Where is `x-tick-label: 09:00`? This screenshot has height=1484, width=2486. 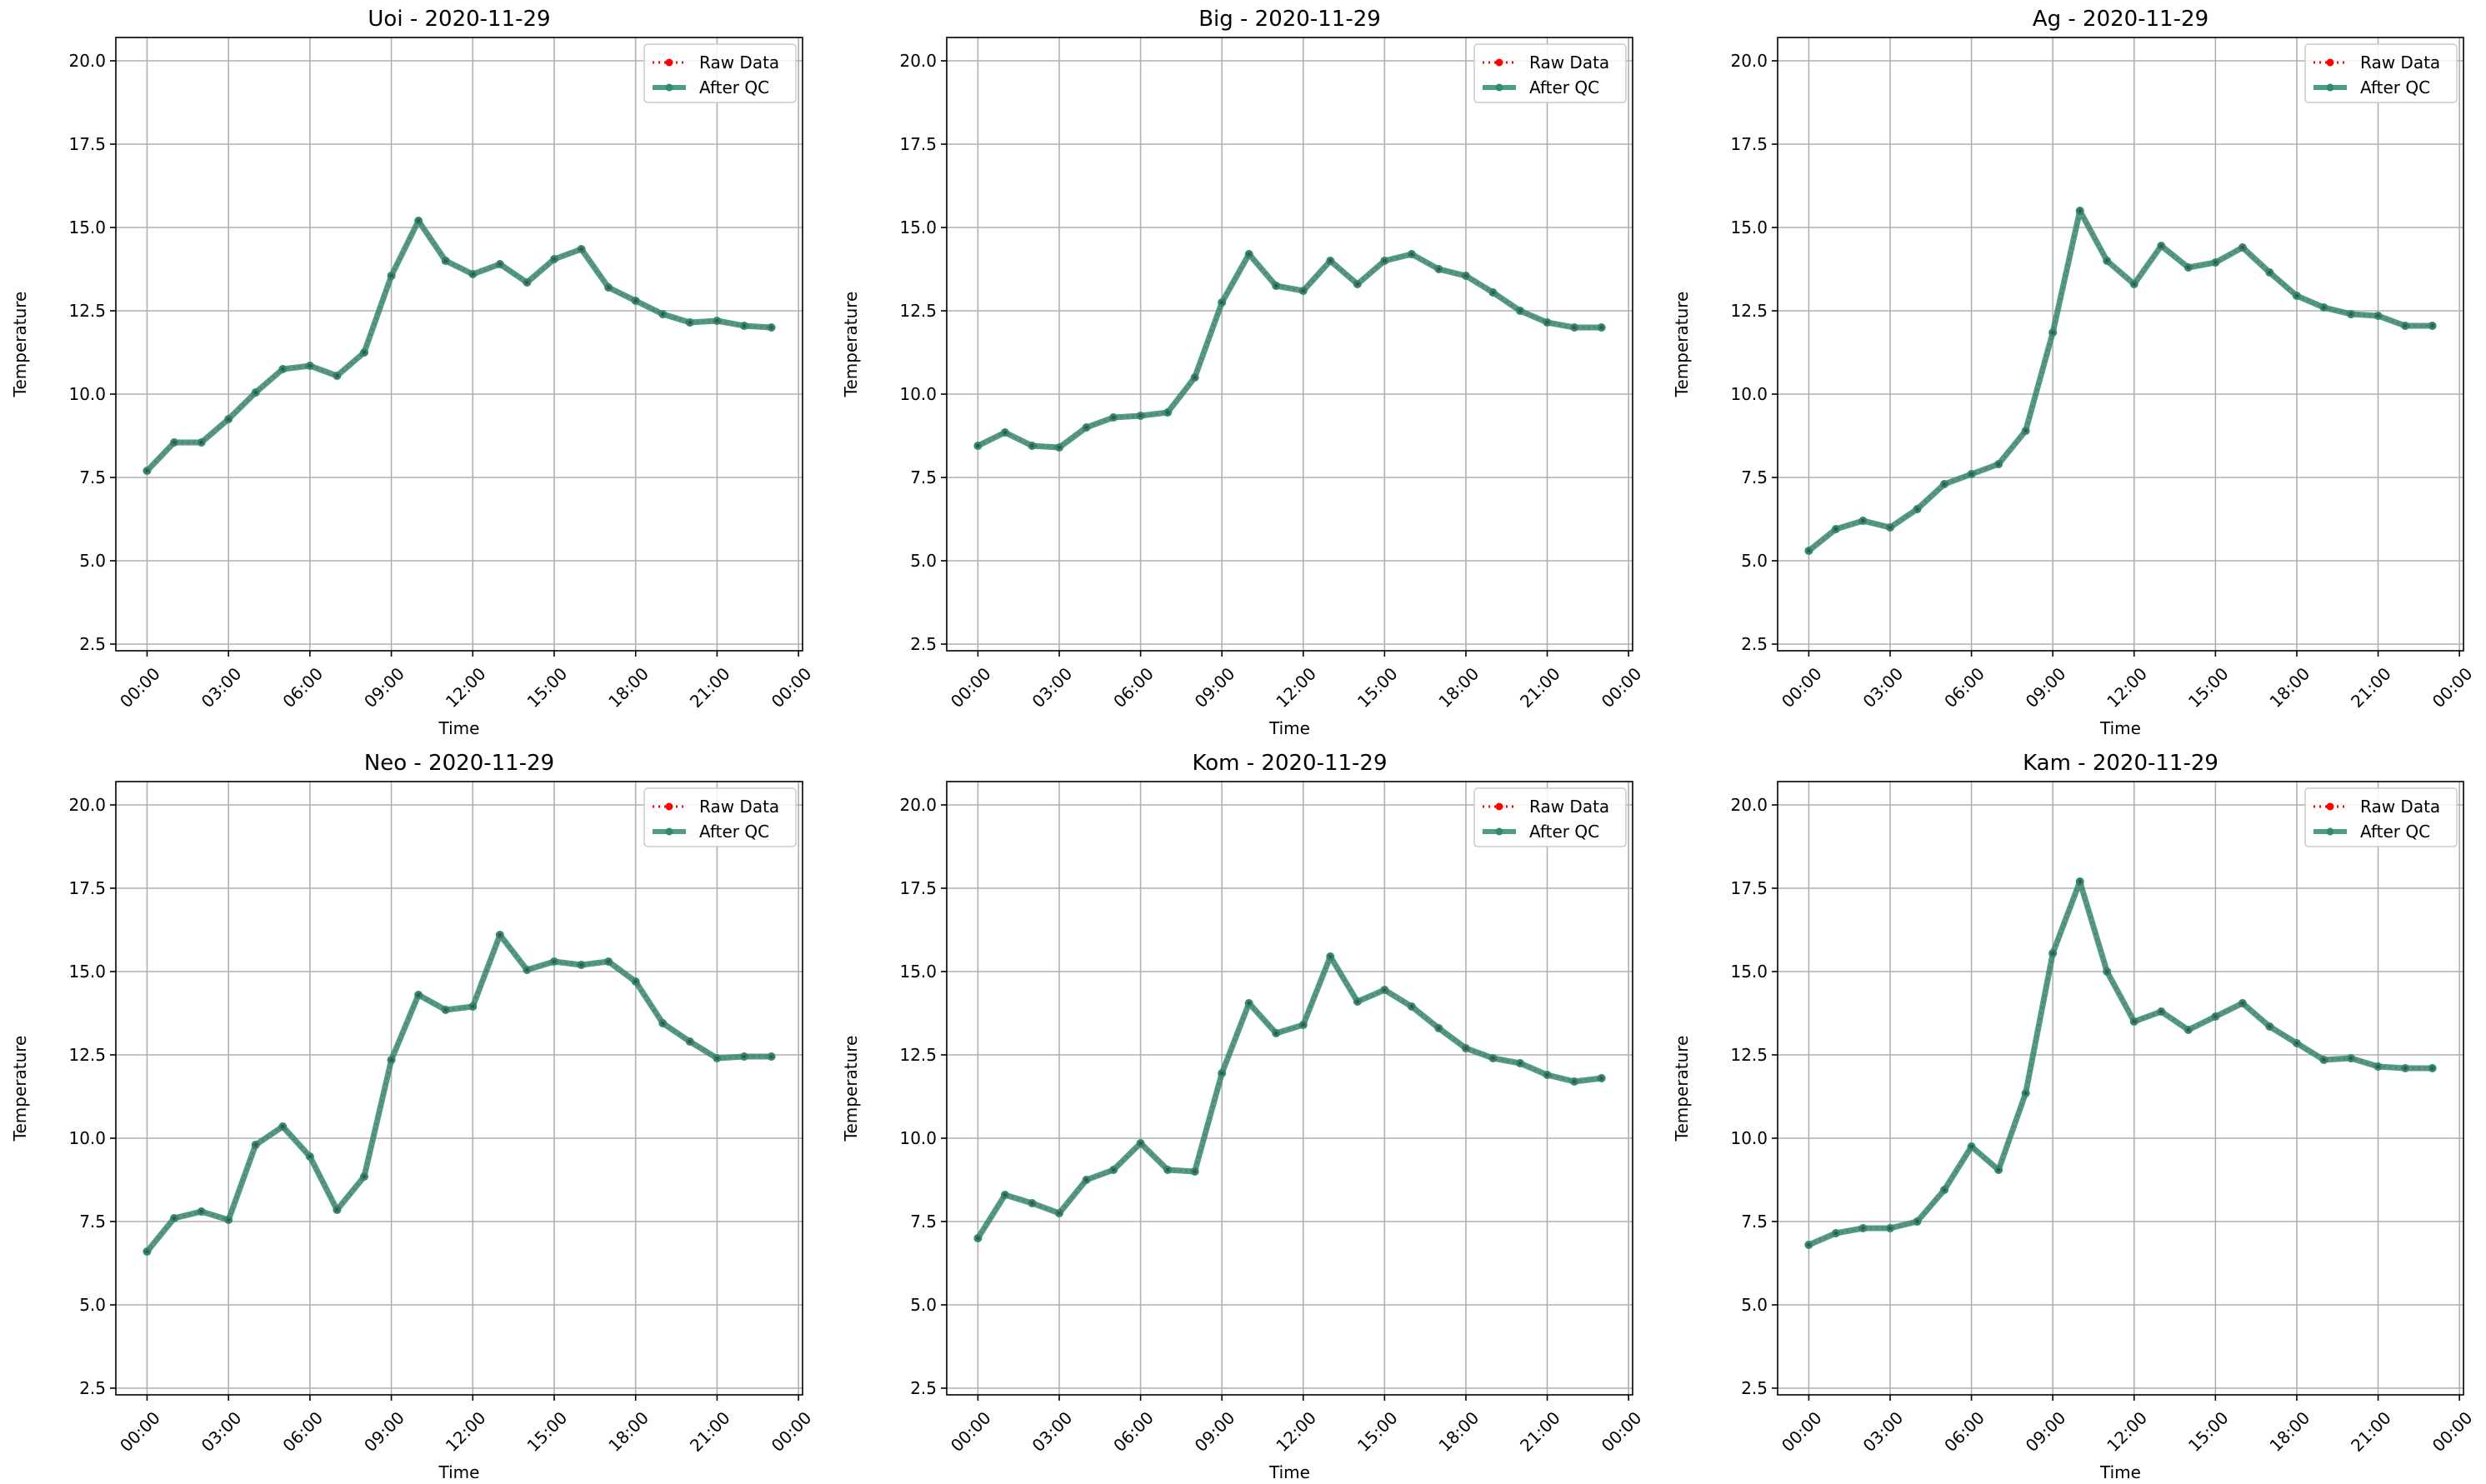 x-tick-label: 09:00 is located at coordinates (1215, 687).